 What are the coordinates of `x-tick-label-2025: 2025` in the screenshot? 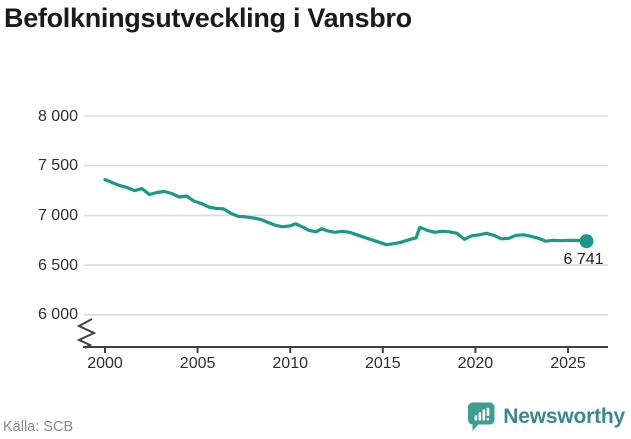 It's located at (568, 363).